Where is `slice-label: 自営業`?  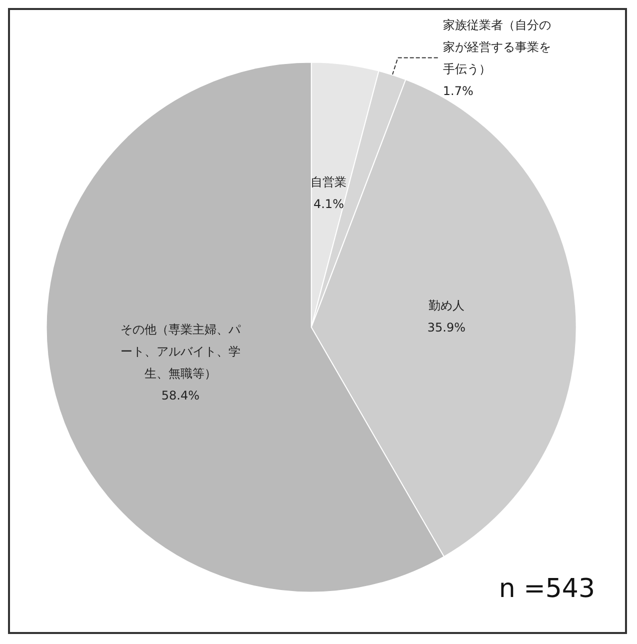
slice-label: 自営業 is located at coordinates (328, 181).